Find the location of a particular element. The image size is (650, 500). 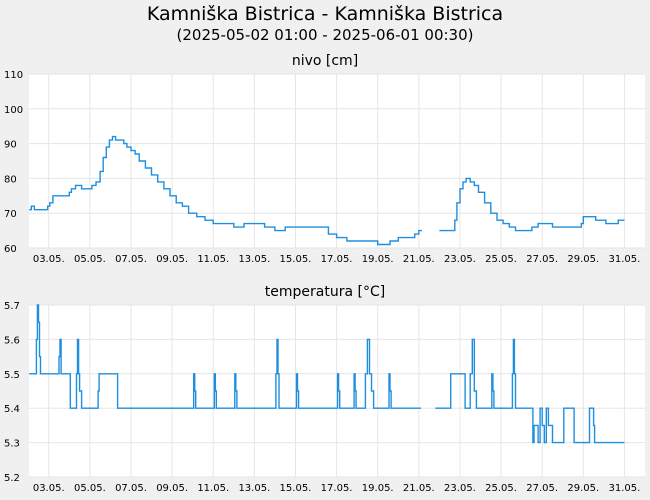

chart-subtitle: (2025-05-02 01:00 - 2025-06-01 00:30) is located at coordinates (325, 35).